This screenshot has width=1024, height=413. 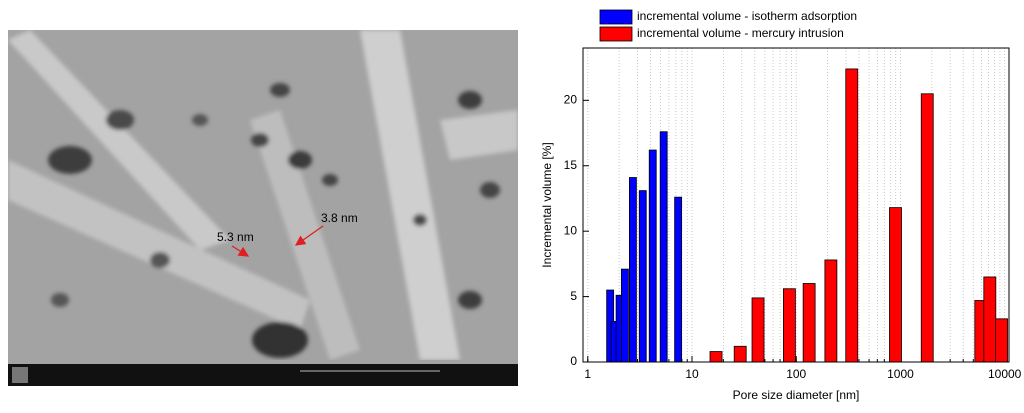 I want to click on y-tick-label: 0, so click(x=573, y=361).